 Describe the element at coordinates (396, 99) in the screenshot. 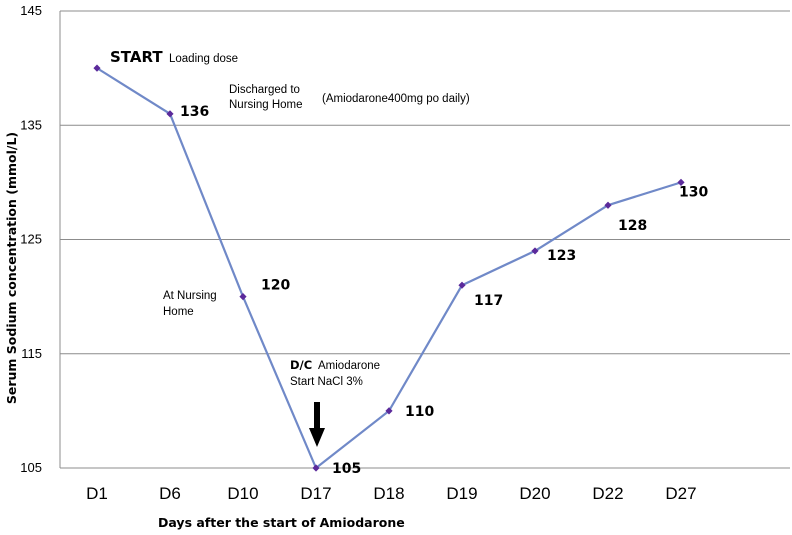

I see `regimen-note: (Amiodarone400mg po daily)` at that location.